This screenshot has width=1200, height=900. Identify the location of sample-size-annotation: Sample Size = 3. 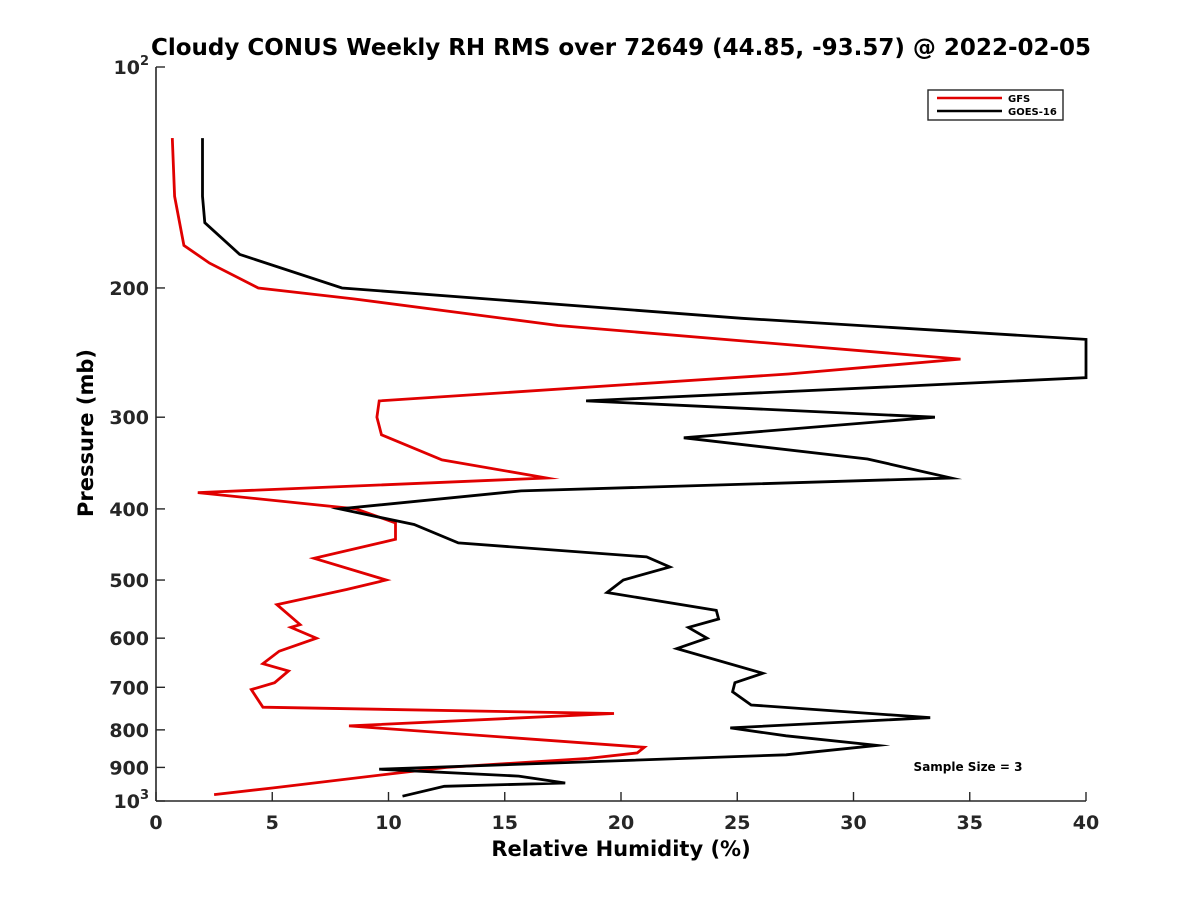
(968, 767).